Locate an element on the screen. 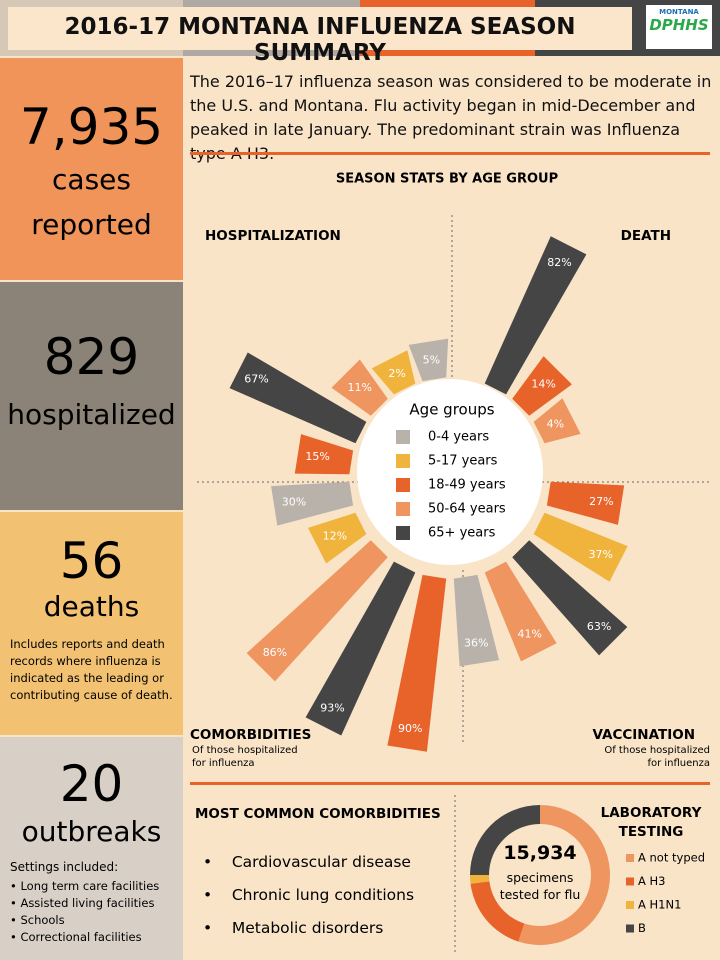 Image resolution: width=720 pixels, height=960 pixels. section-title: MOST COMMON COMORBIDITIES is located at coordinates (318, 814).